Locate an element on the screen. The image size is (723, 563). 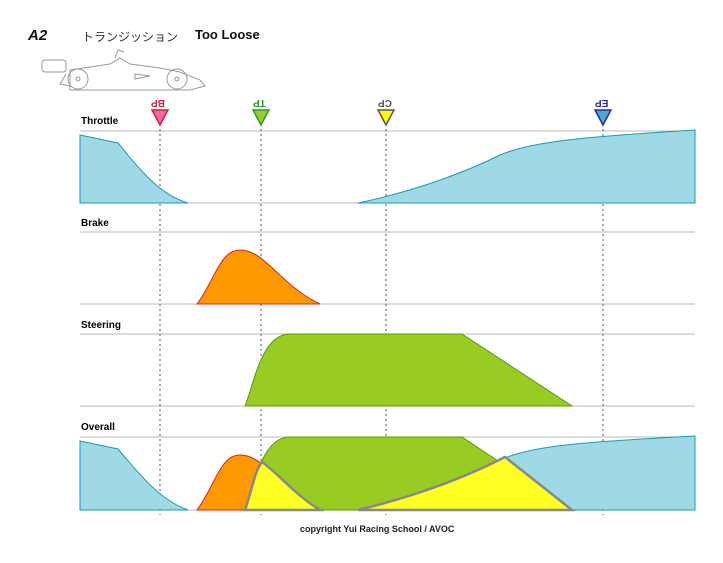
throttle-label: Throttle is located at coordinates (100, 121).